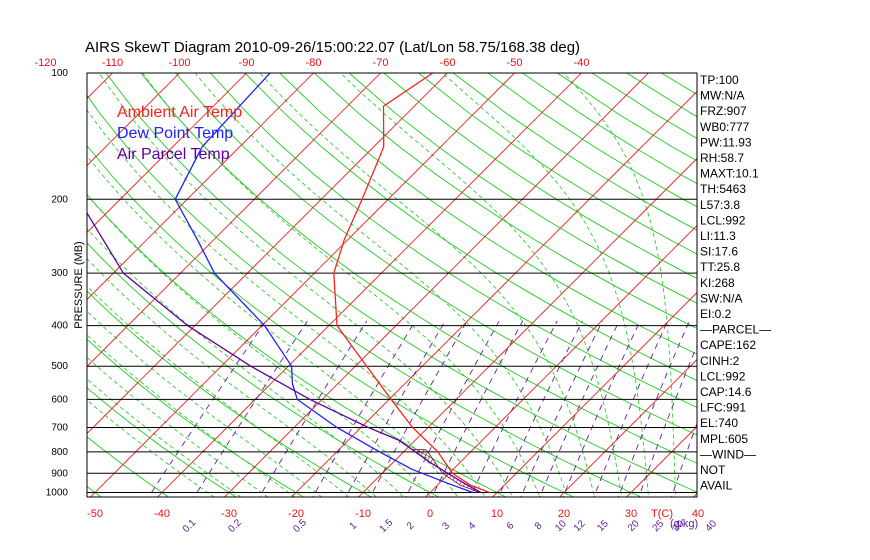 This screenshot has width=870, height=560. What do you see at coordinates (472, 526) in the screenshot?
I see `mixing-ratio-tick-label: 4` at bounding box center [472, 526].